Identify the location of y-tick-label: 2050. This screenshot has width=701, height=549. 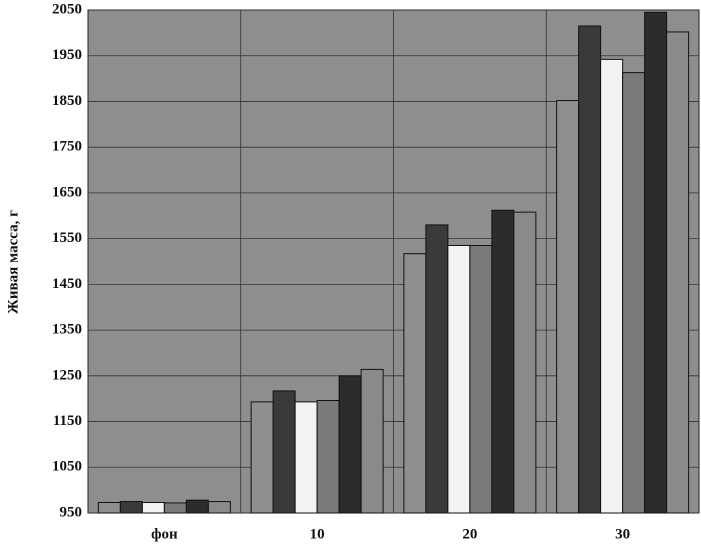
(67, 9).